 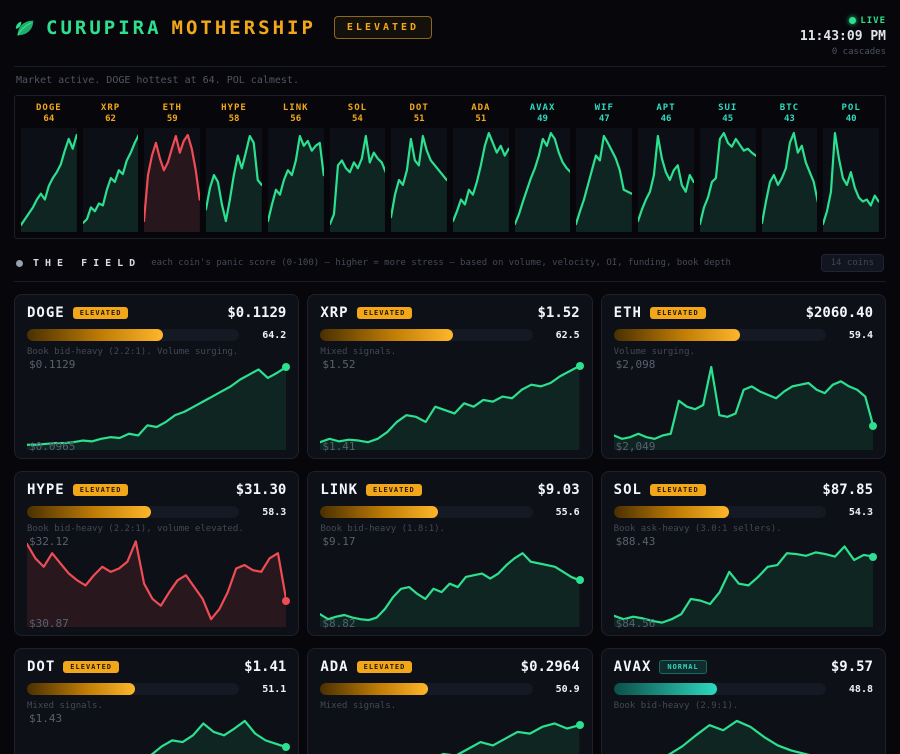 What do you see at coordinates (727, 167) in the screenshot?
I see `ticker-cell: SUI 45` at bounding box center [727, 167].